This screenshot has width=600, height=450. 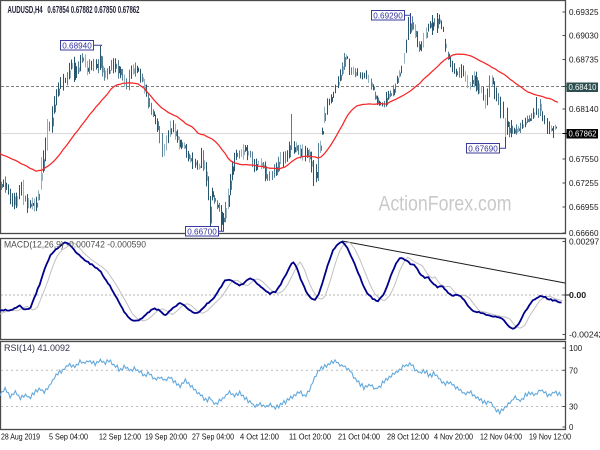 I want to click on svg-text: 0.68140, so click(x=584, y=109).